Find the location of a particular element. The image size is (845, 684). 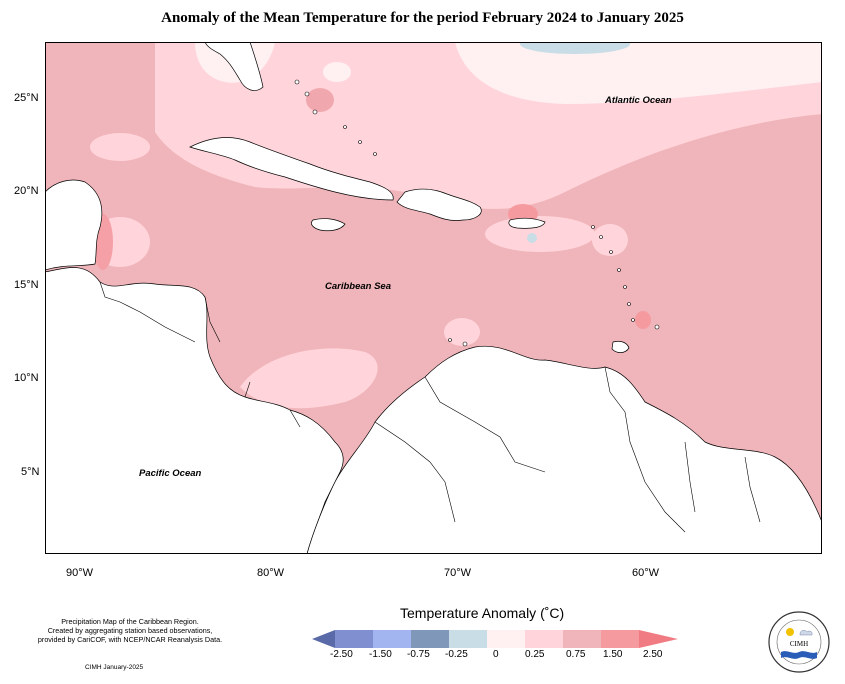

land-hispaniola is located at coordinates (439, 204).